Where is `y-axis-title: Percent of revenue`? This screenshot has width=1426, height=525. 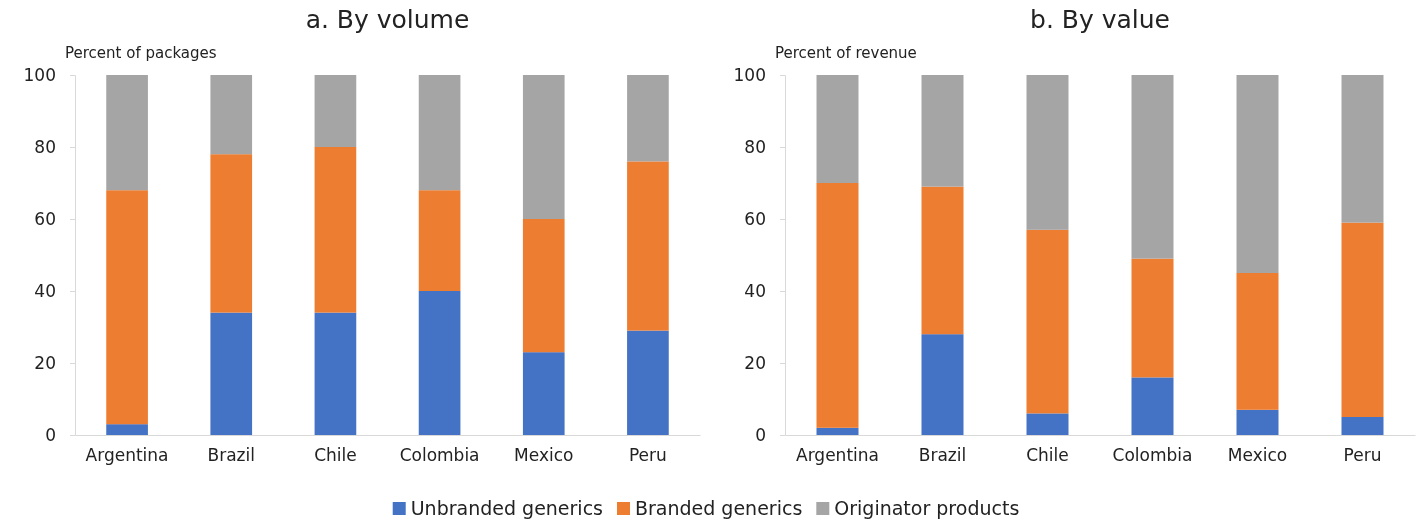 y-axis-title: Percent of revenue is located at coordinates (846, 53).